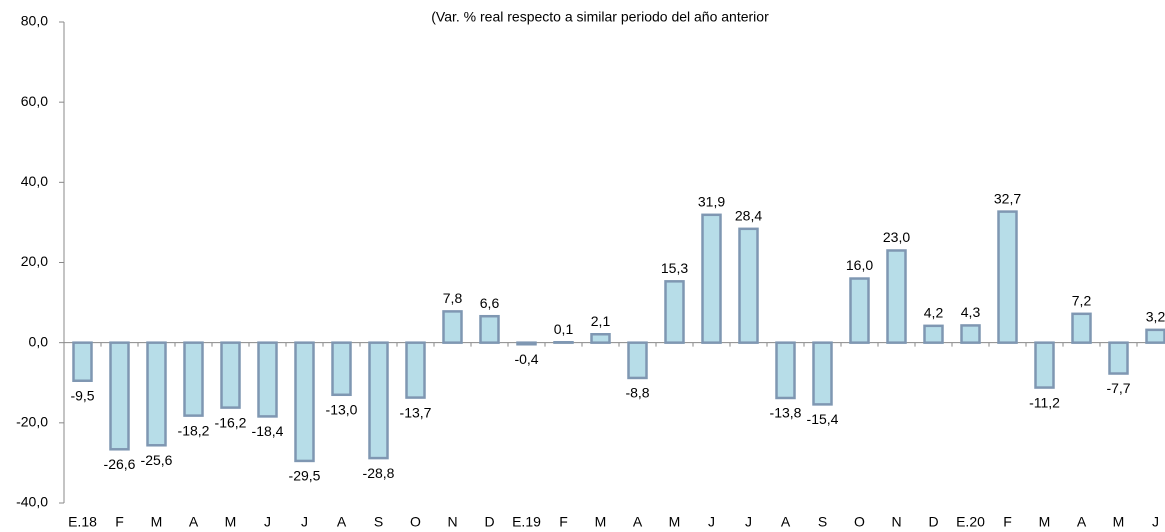 This screenshot has width=1165, height=532. What do you see at coordinates (34, 21) in the screenshot?
I see `y-tick-label: 80,0` at bounding box center [34, 21].